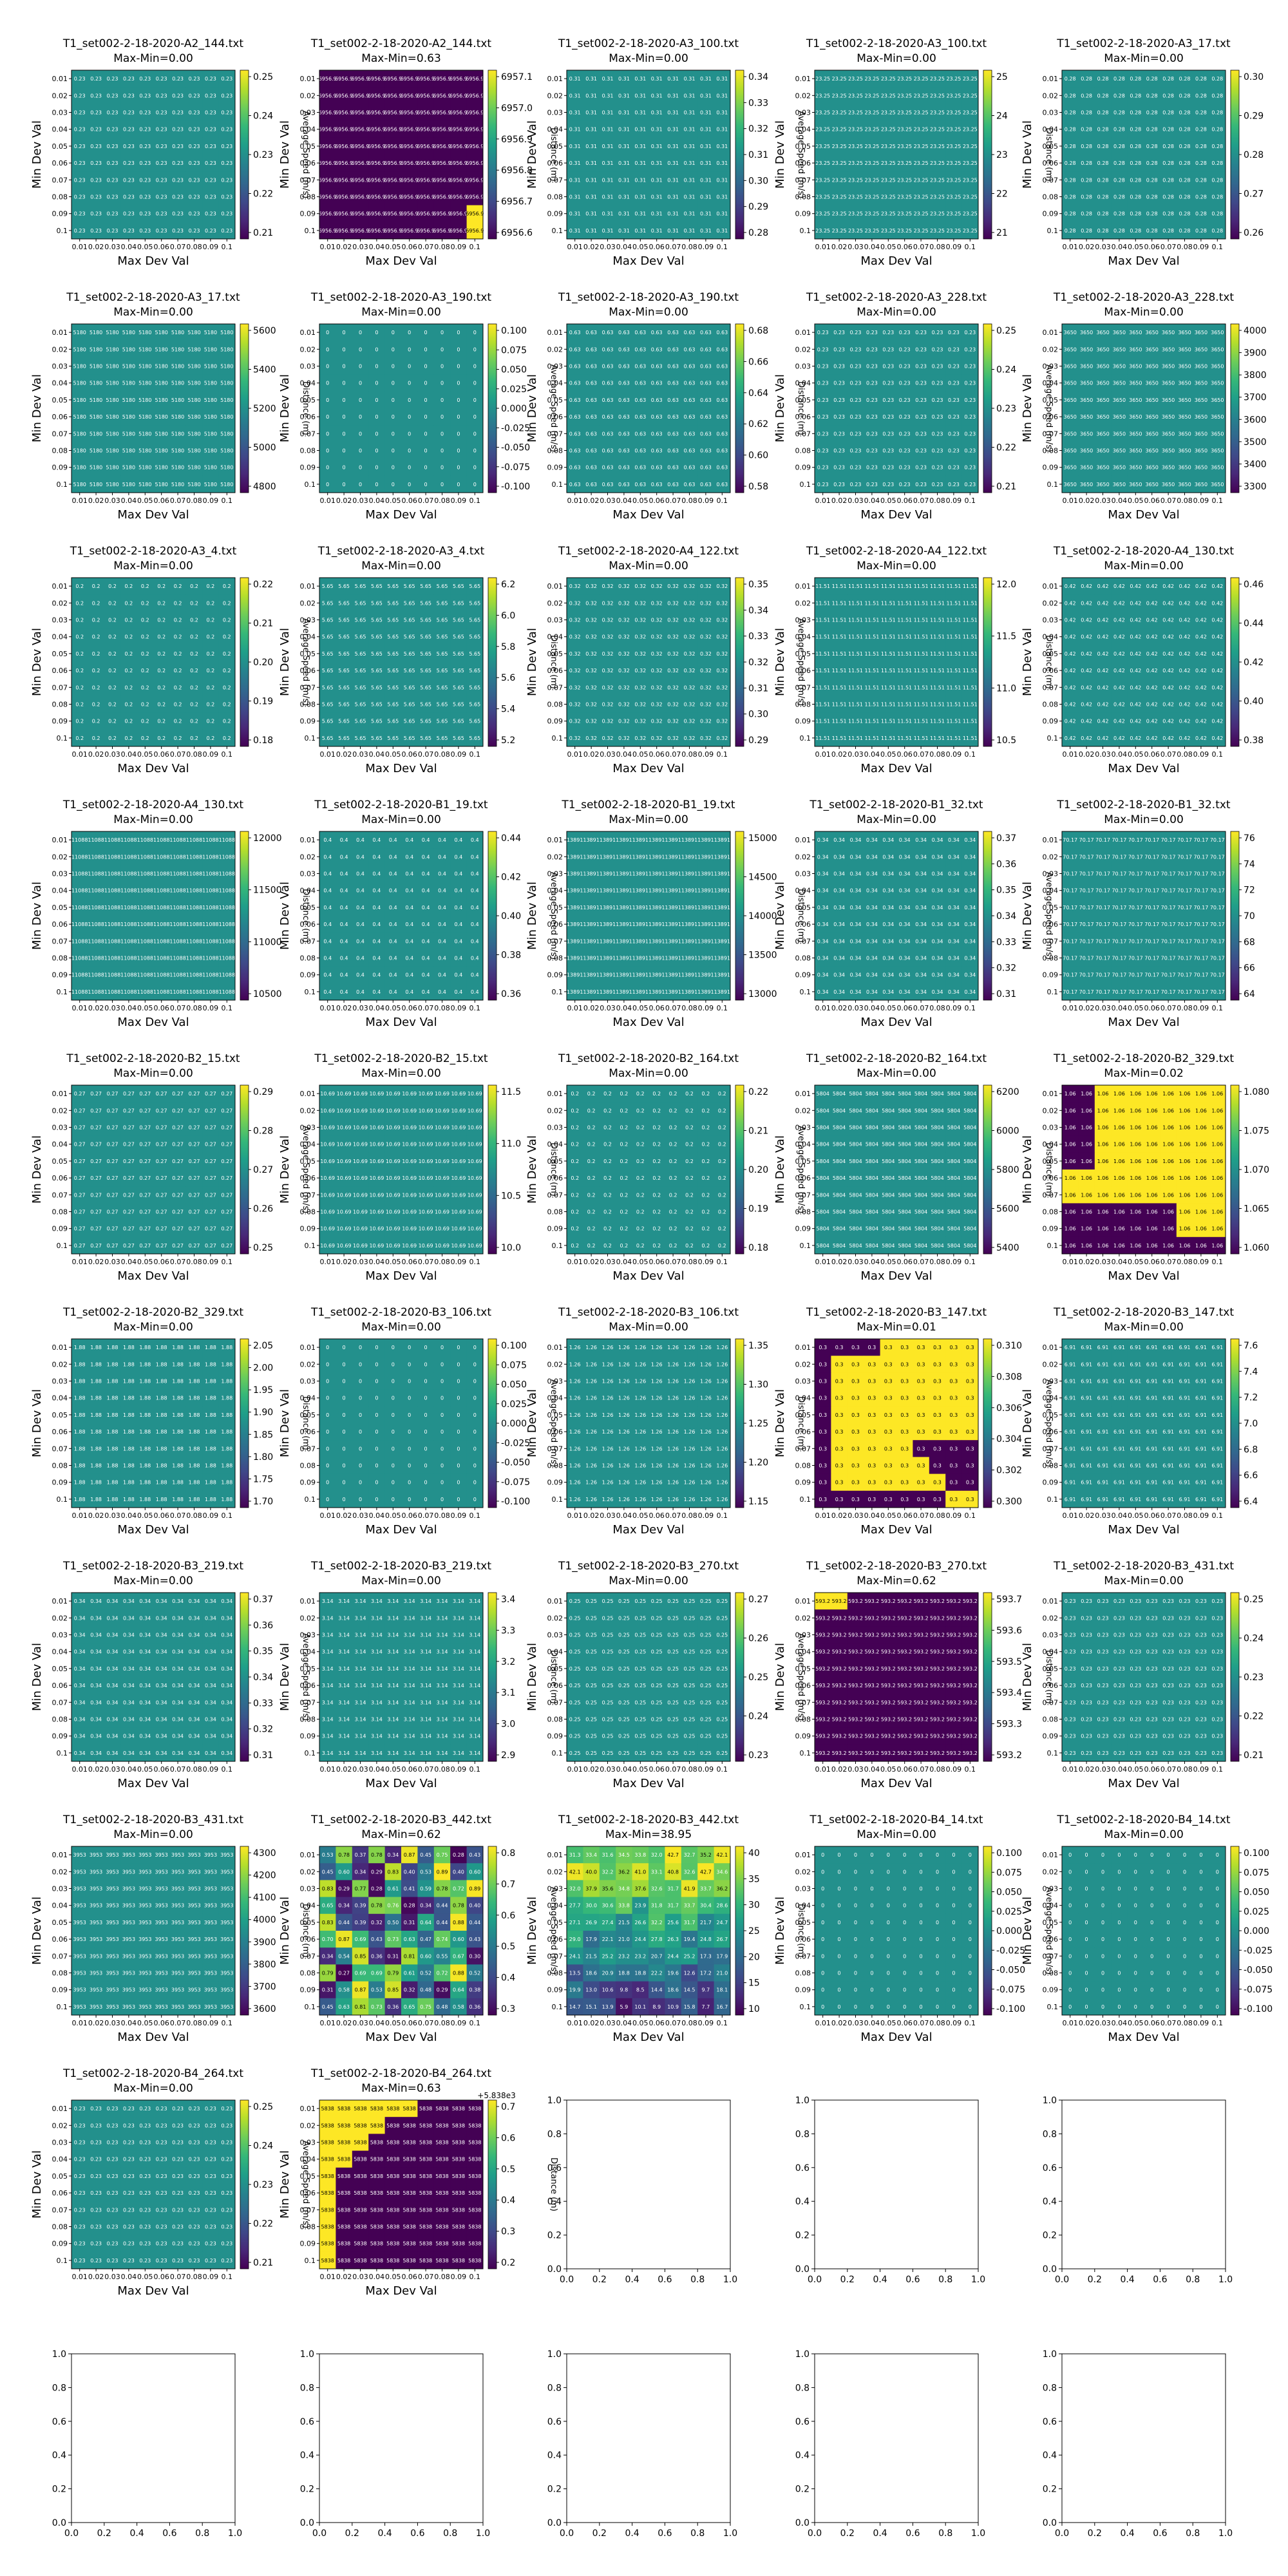  What do you see at coordinates (308, 654) in the screenshot?
I see `y-tick-label: 0.05` at bounding box center [308, 654].